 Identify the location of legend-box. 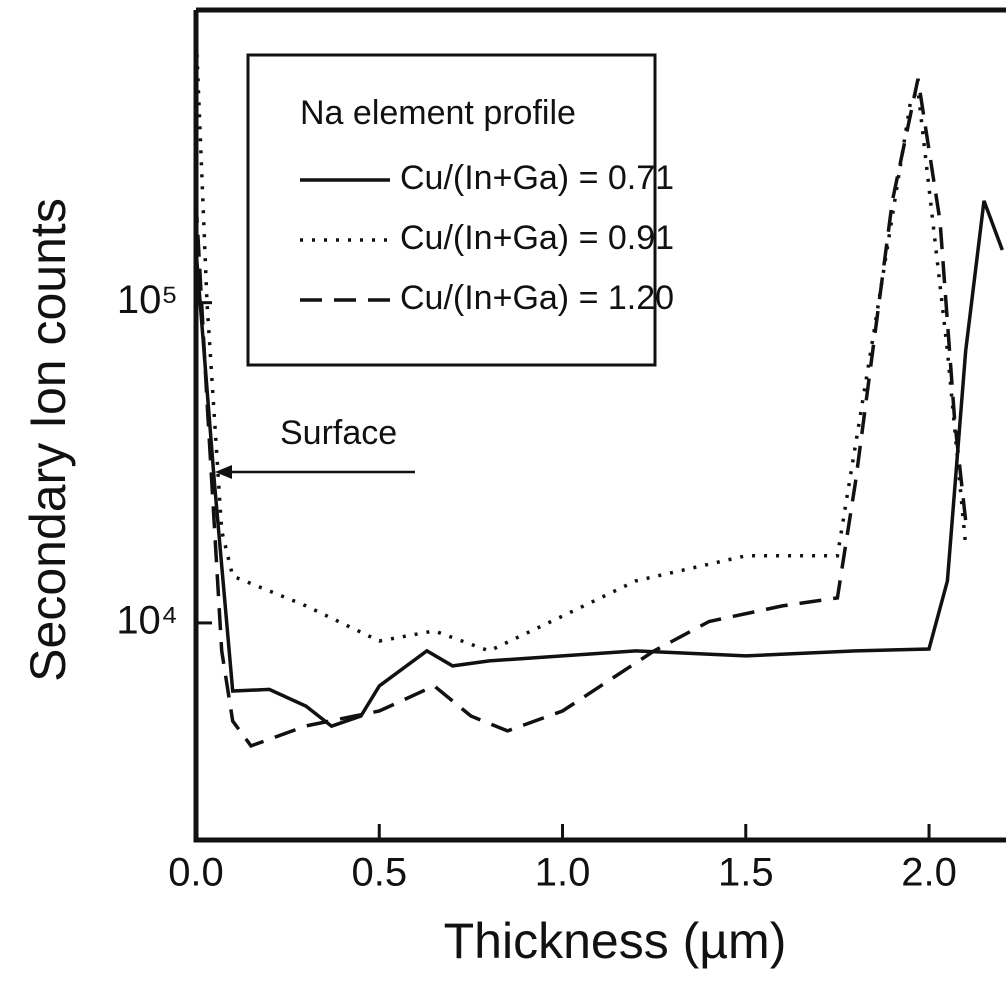
(451, 210).